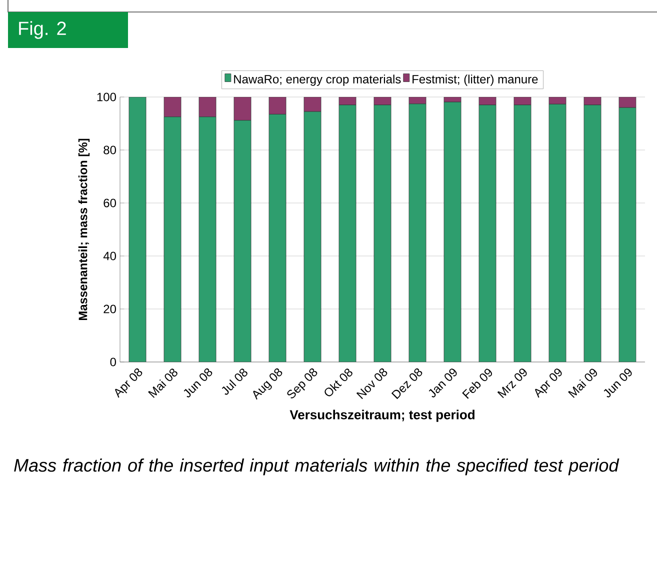  What do you see at coordinates (110, 150) in the screenshot?
I see `y-tick-label: 80` at bounding box center [110, 150].